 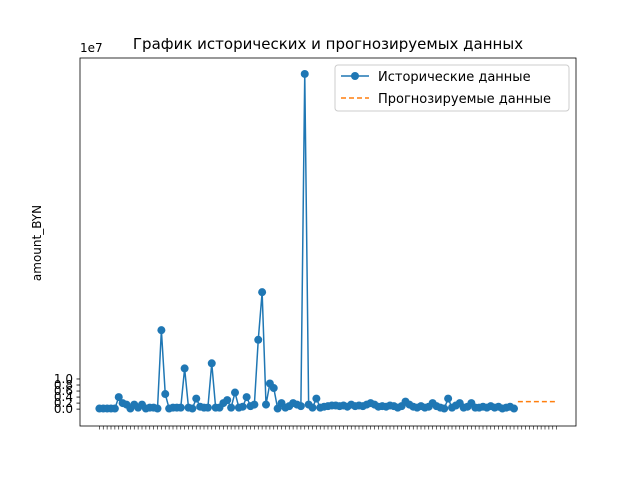 What do you see at coordinates (63, 397) in the screenshot?
I see `y-tick-label: 0.4` at bounding box center [63, 397].